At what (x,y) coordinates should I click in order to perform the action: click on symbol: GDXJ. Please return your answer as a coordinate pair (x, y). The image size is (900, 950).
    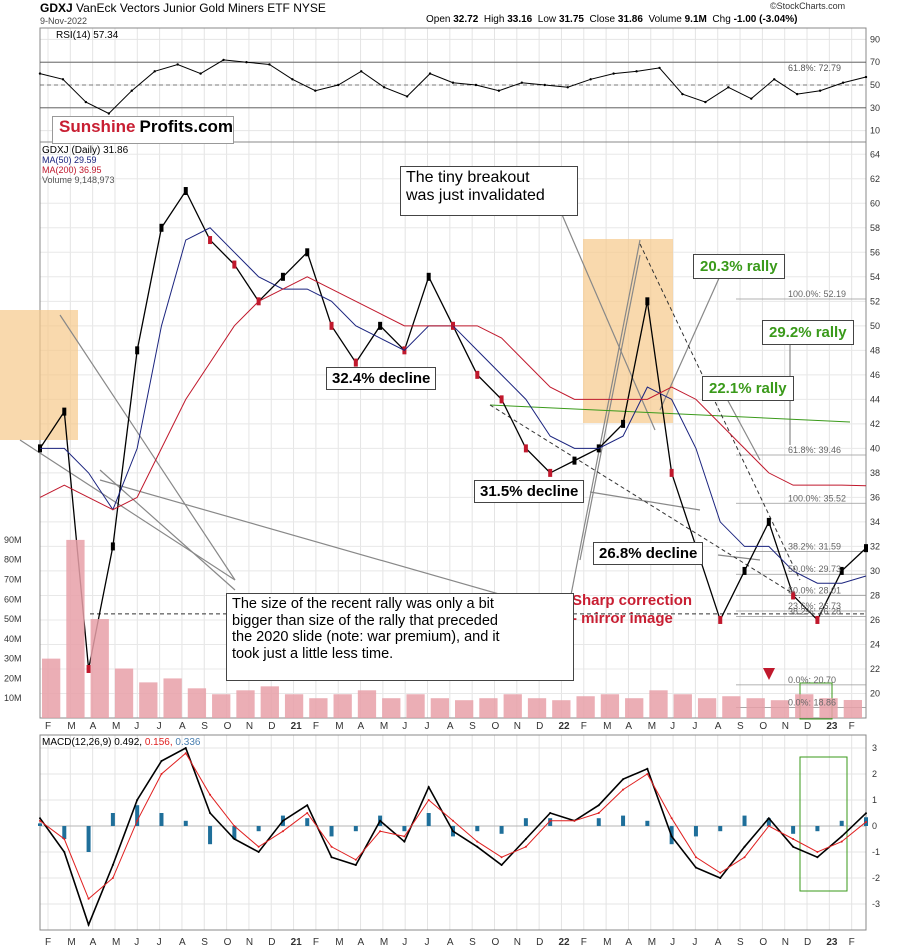
    Looking at the image, I should click on (56, 8).